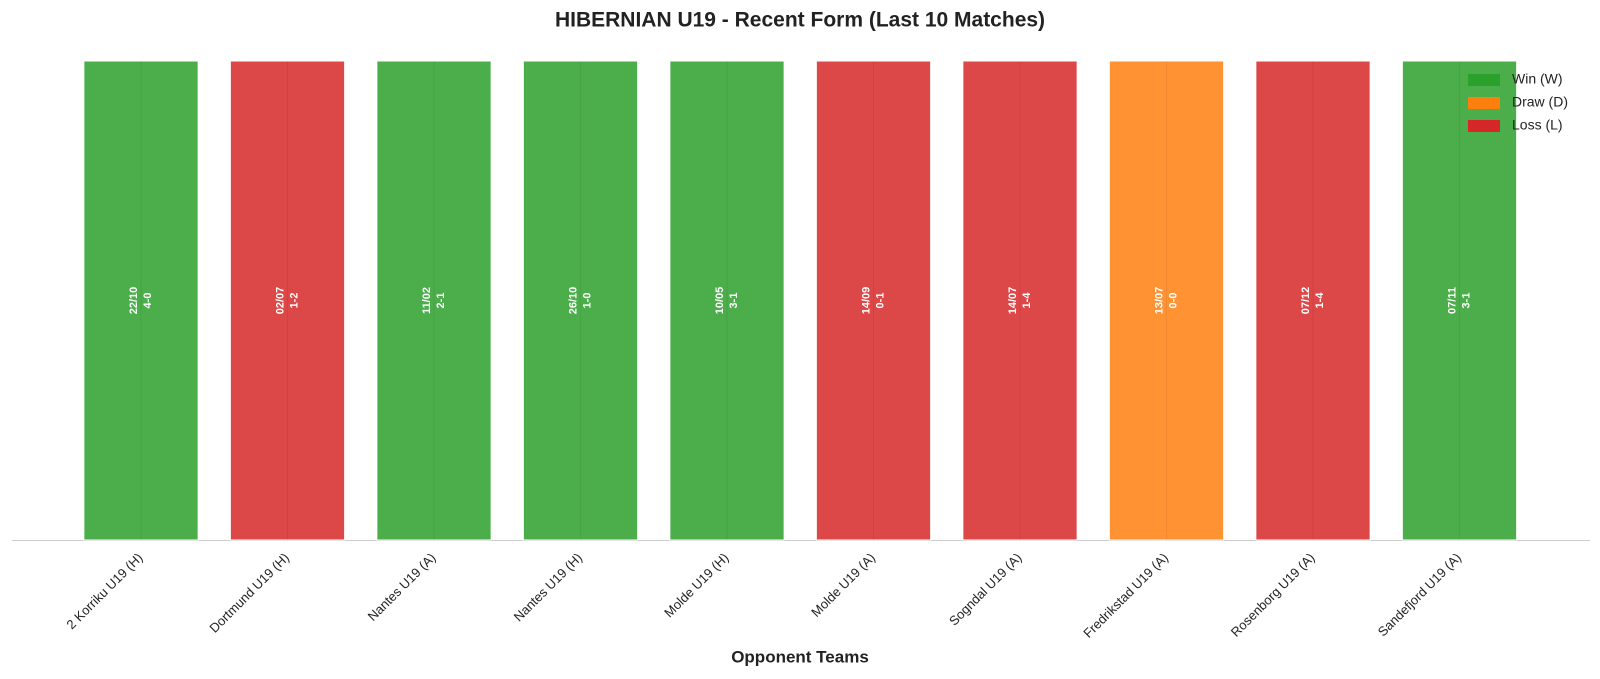 The width and height of the screenshot is (1600, 679). Describe the element at coordinates (1273, 595) in the screenshot. I see `x-tick-label: Rosenborg U19 (A)` at that location.